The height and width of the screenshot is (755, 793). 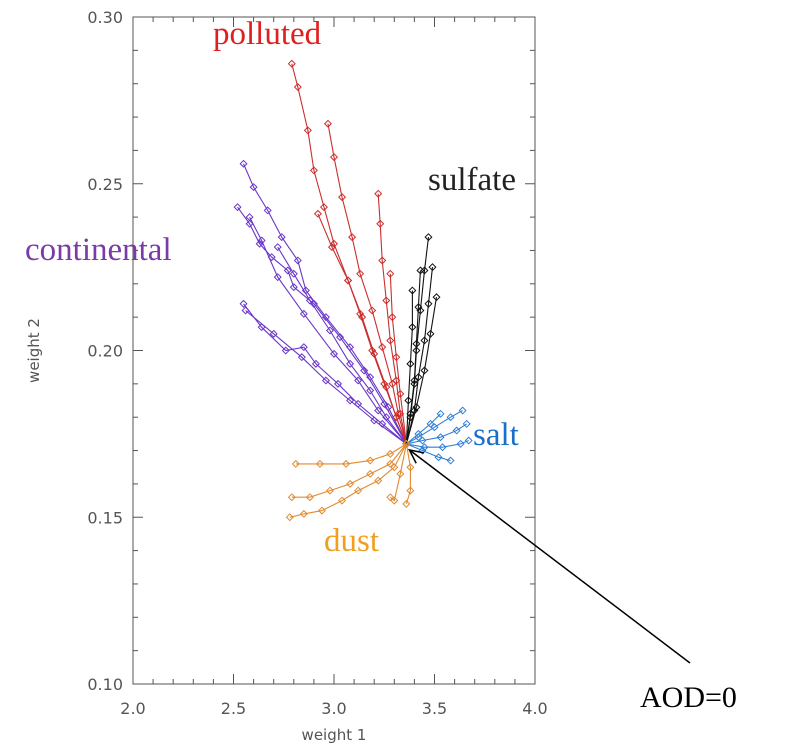 What do you see at coordinates (472, 180) in the screenshot?
I see `series-label-sulfate: sulfate` at bounding box center [472, 180].